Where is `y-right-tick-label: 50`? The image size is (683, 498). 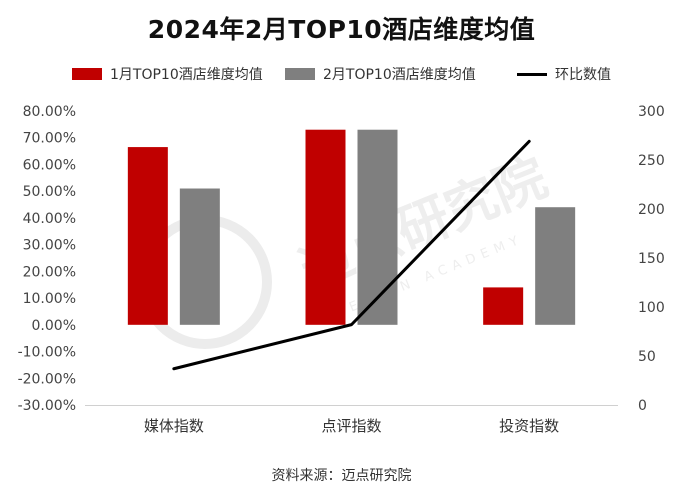 y-right-tick-label: 50 is located at coordinates (647, 357).